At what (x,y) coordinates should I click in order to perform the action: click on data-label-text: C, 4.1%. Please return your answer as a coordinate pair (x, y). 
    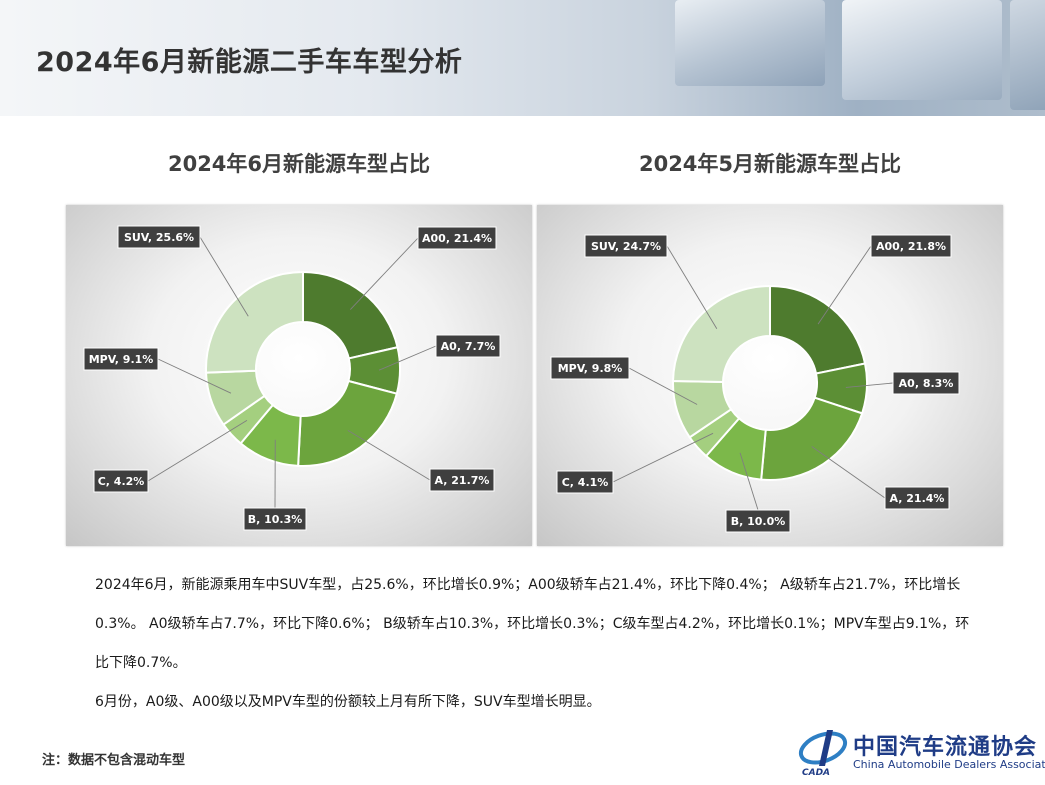
    Looking at the image, I should click on (585, 482).